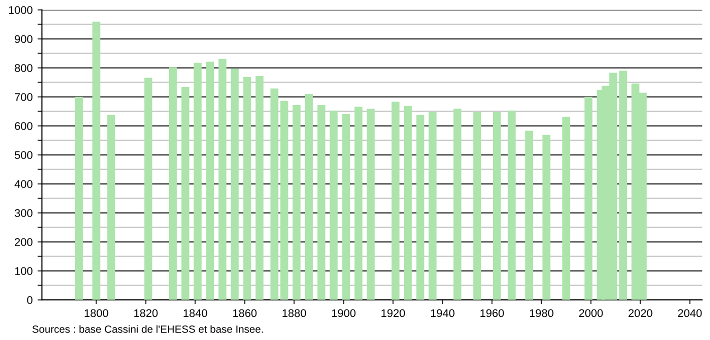 Image resolution: width=710 pixels, height=340 pixels. What do you see at coordinates (344, 313) in the screenshot?
I see `x-tick-label: 1900` at bounding box center [344, 313].